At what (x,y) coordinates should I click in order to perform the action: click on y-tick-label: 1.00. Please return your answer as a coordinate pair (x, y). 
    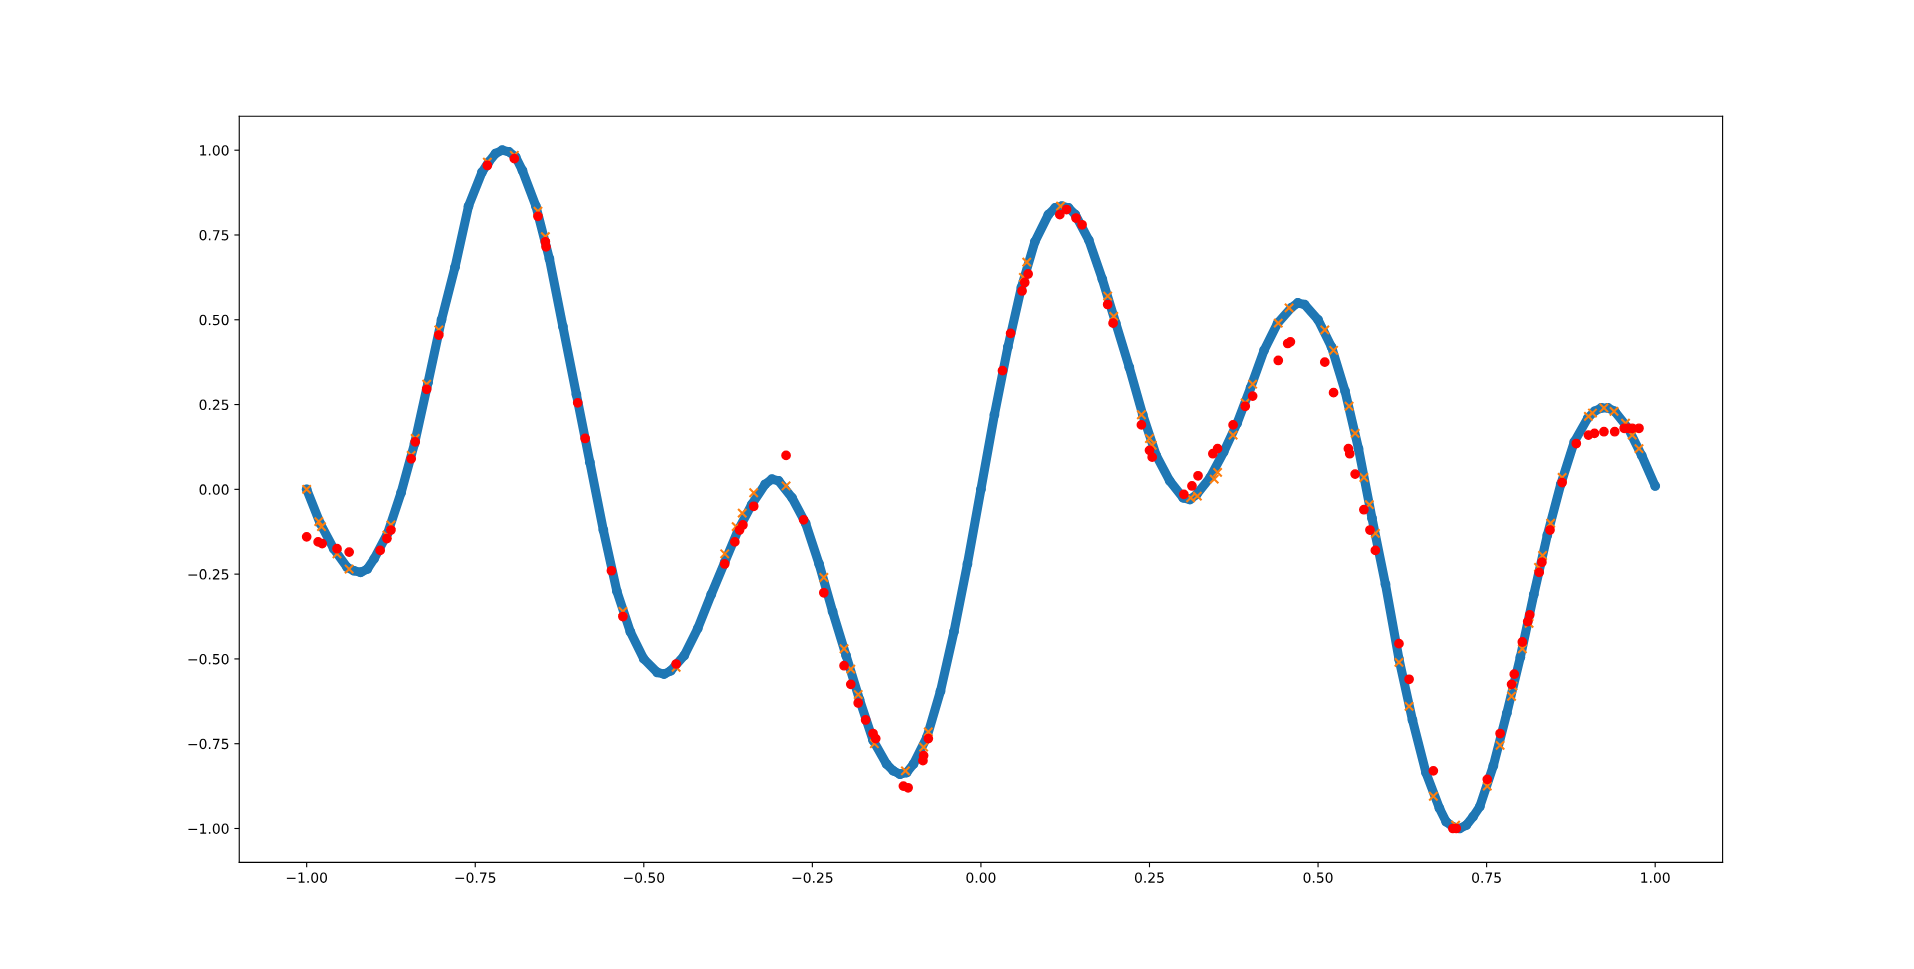
    Looking at the image, I should click on (214, 150).